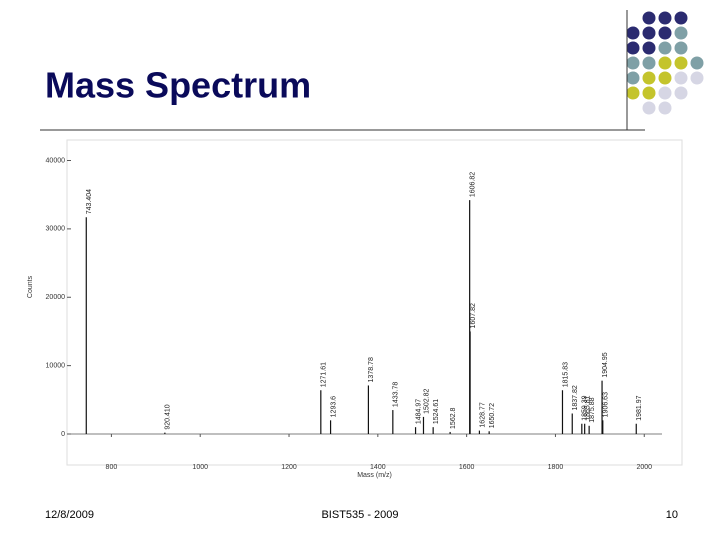 This screenshot has height=540, width=720. Describe the element at coordinates (453, 418) in the screenshot. I see `peak-label: 1562.8` at that location.